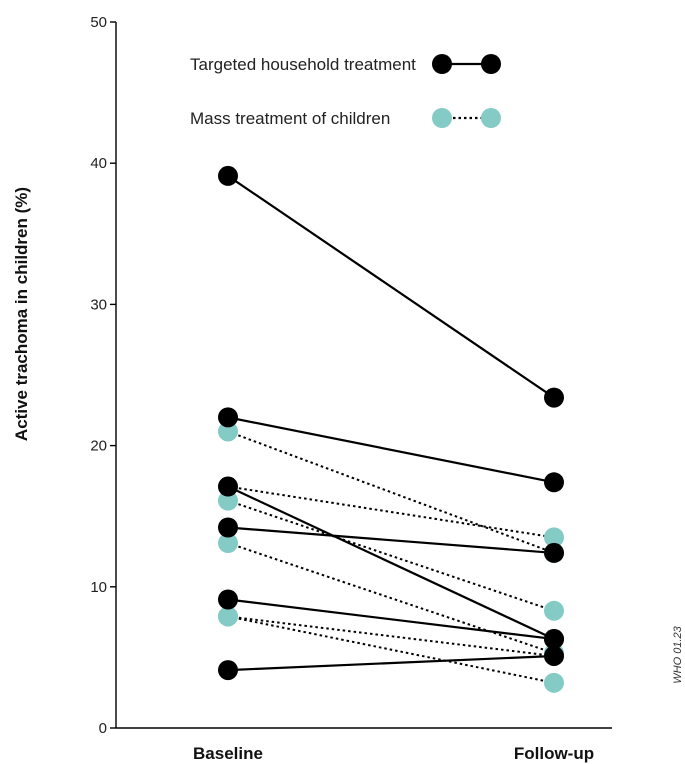 The width and height of the screenshot is (685, 764). I want to click on legend-label: Targeted household treatment, so click(303, 64).